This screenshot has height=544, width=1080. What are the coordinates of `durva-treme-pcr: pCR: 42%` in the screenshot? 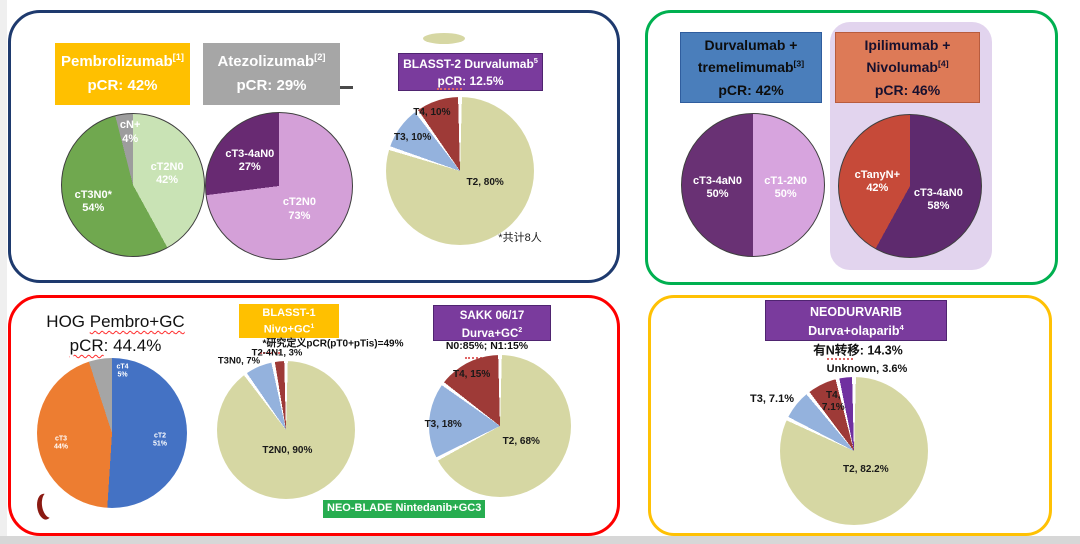 It's located at (751, 89).